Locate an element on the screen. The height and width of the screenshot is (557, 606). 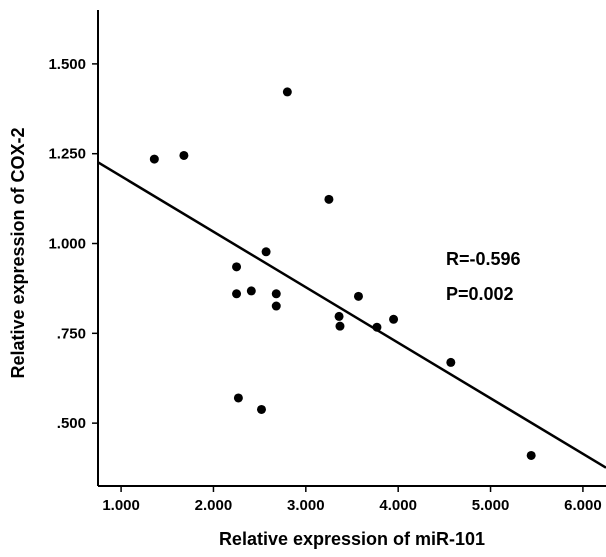
y-tick-label: 1.000 is located at coordinates (67, 244).